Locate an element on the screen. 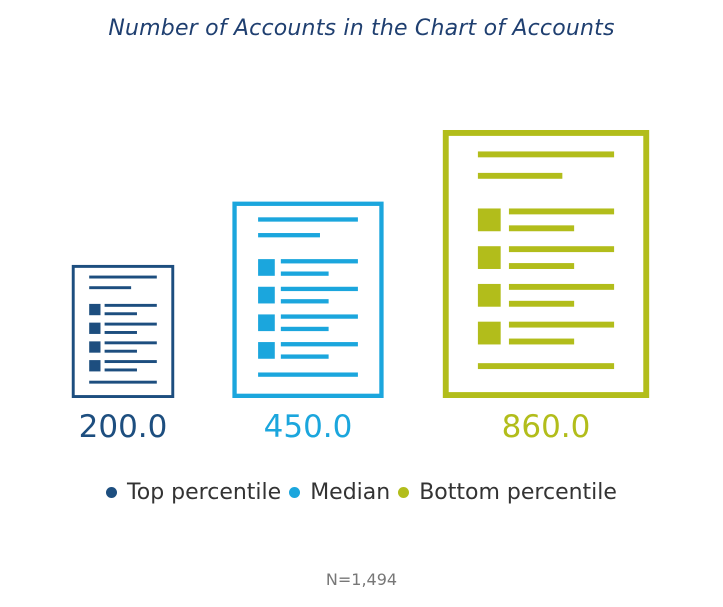 Image resolution: width=723 pixels, height=607 pixels. legend-dot-top-percentile is located at coordinates (112, 492).